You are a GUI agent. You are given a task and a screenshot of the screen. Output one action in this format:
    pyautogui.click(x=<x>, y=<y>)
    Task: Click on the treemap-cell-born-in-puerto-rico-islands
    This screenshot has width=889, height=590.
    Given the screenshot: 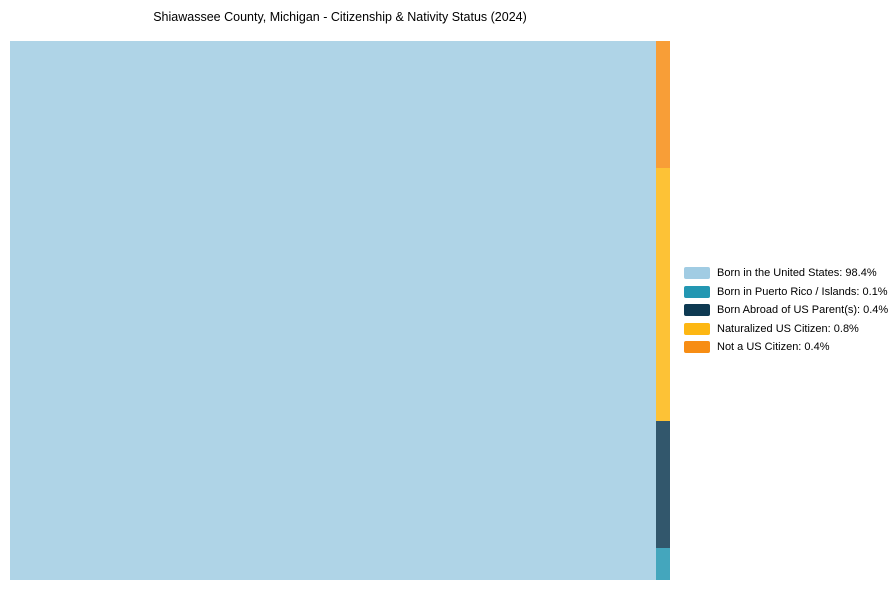 What is the action you would take?
    pyautogui.click(x=663, y=564)
    